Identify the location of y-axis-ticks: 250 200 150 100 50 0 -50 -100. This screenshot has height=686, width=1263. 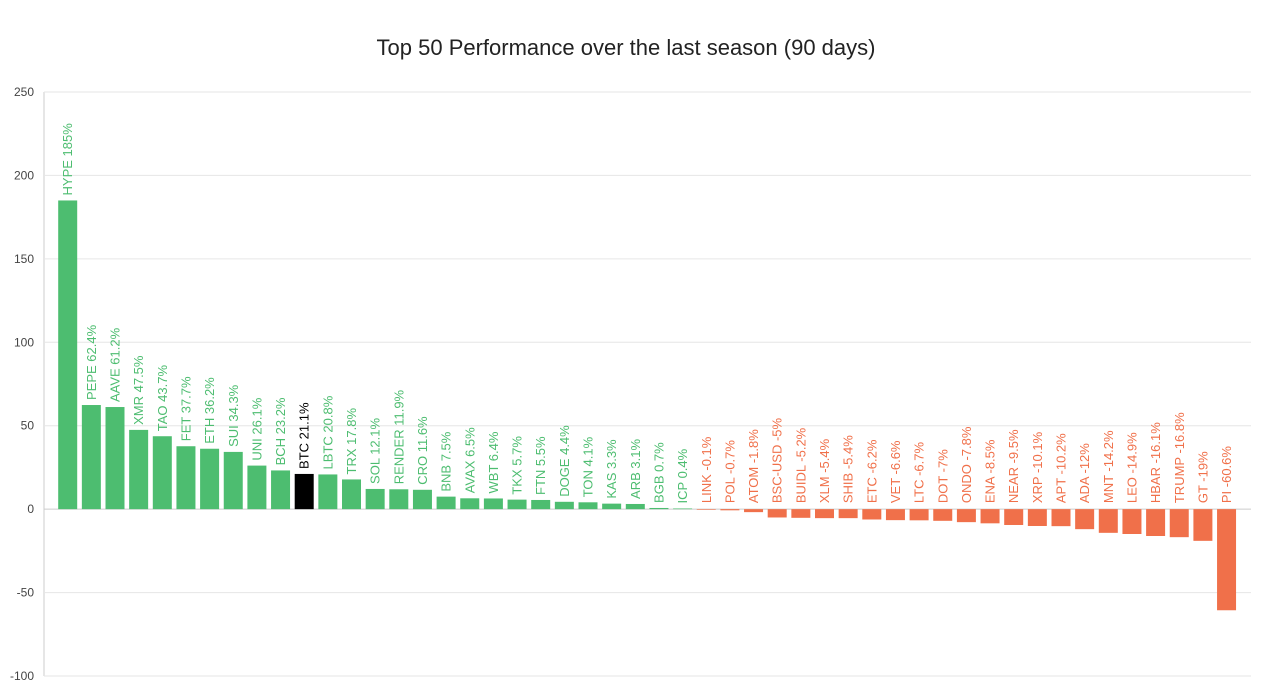
(22, 384).